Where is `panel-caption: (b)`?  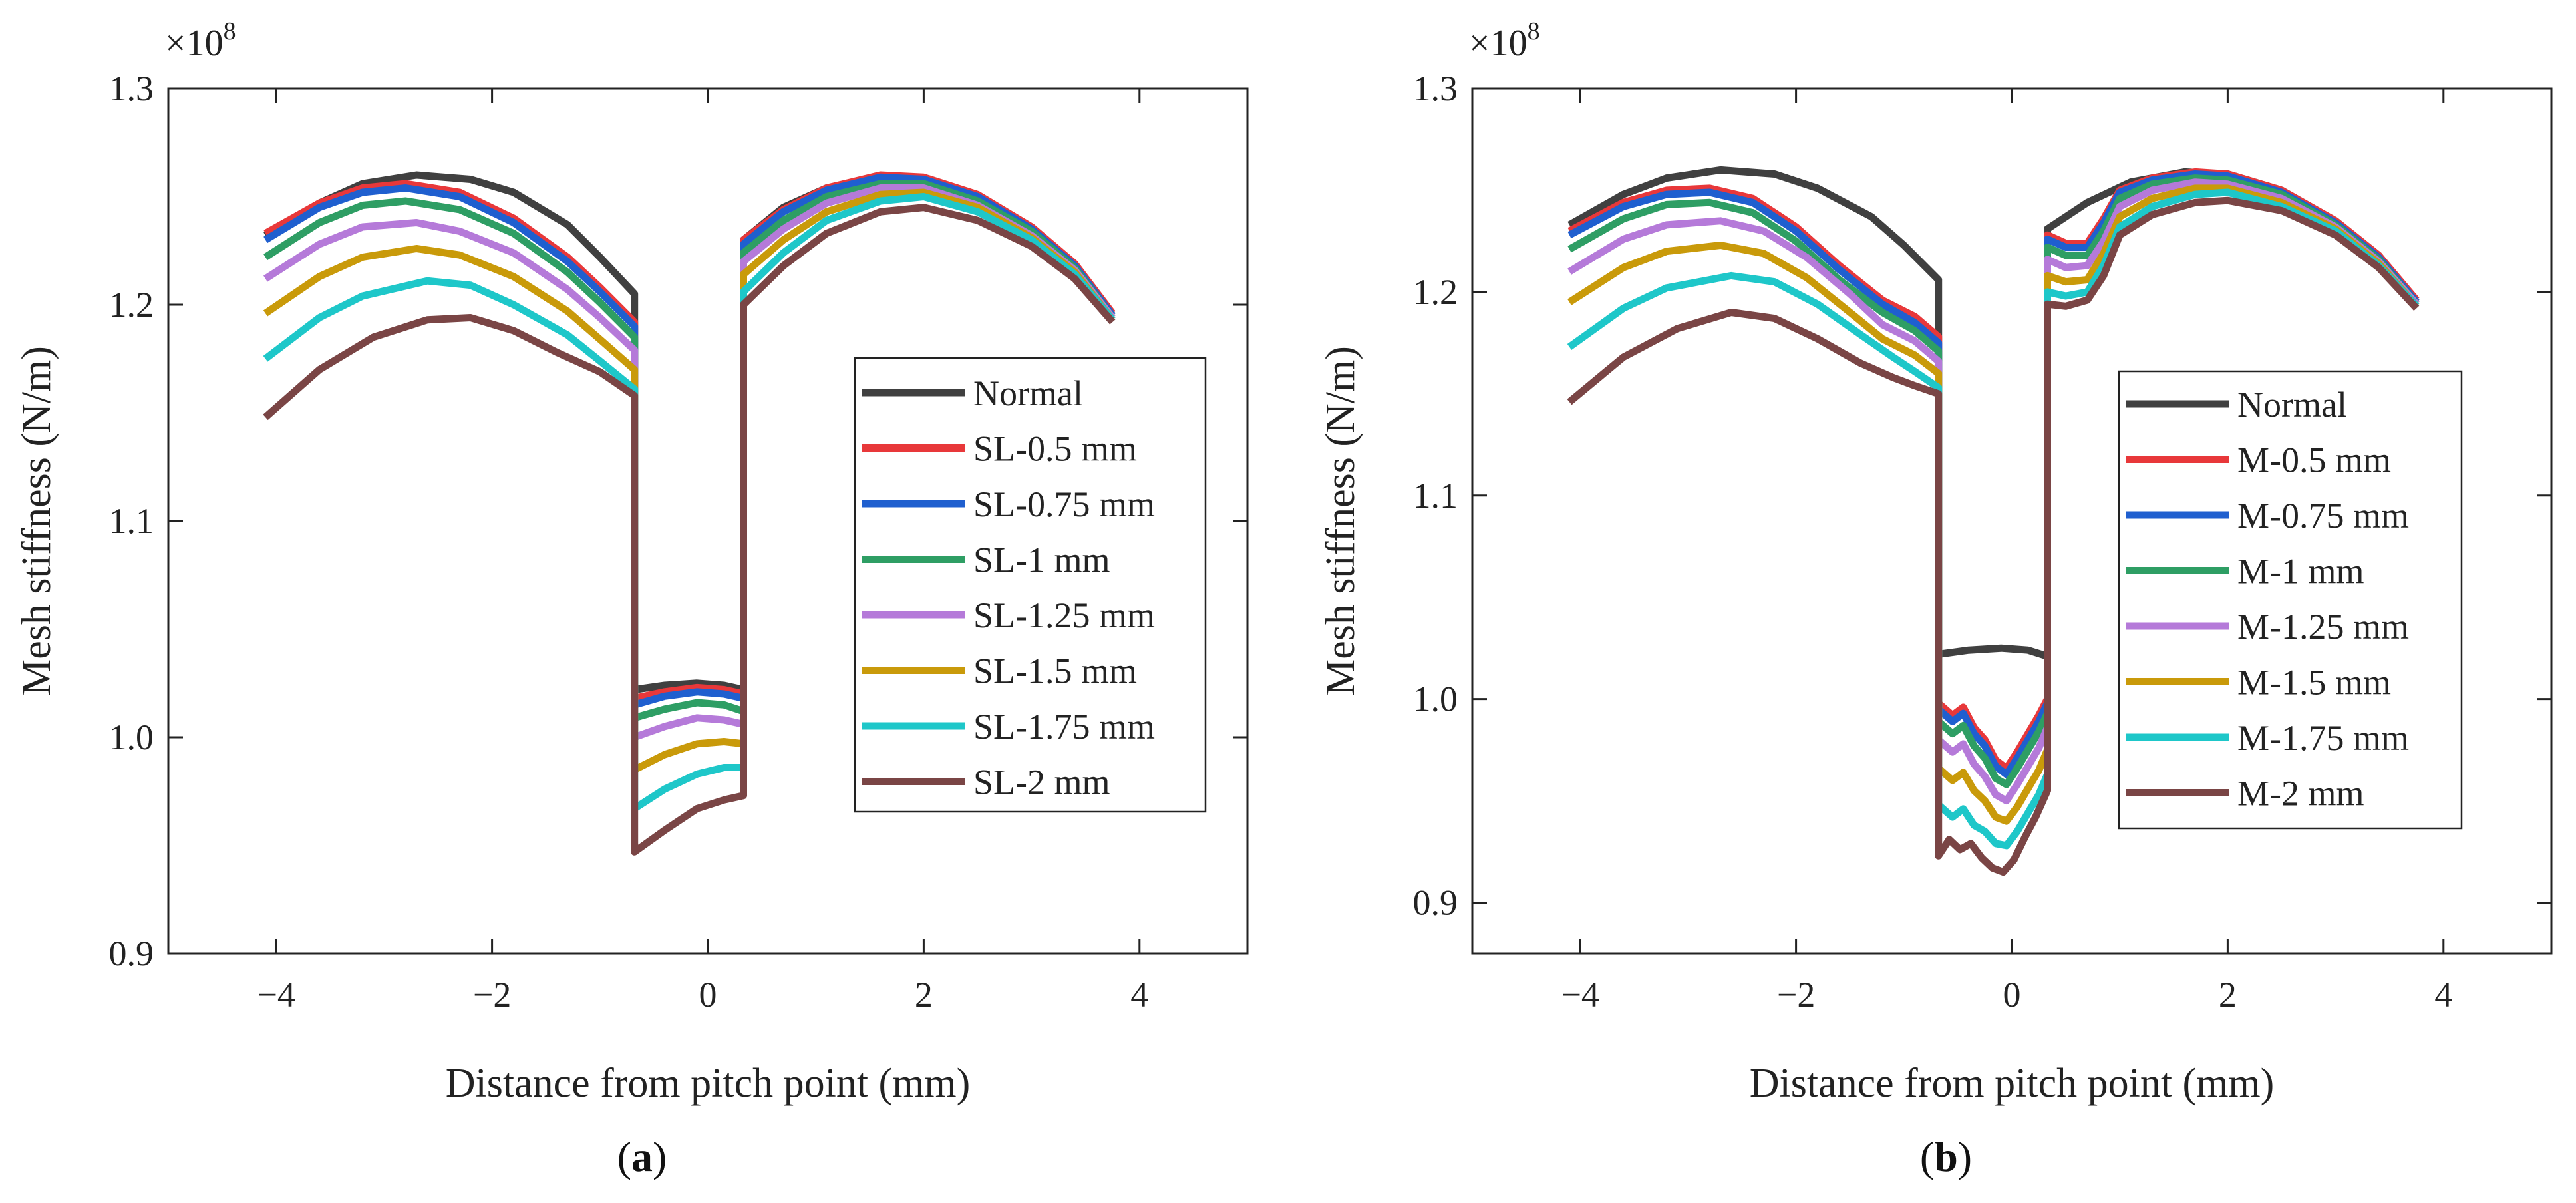 panel-caption: (b) is located at coordinates (1946, 1156).